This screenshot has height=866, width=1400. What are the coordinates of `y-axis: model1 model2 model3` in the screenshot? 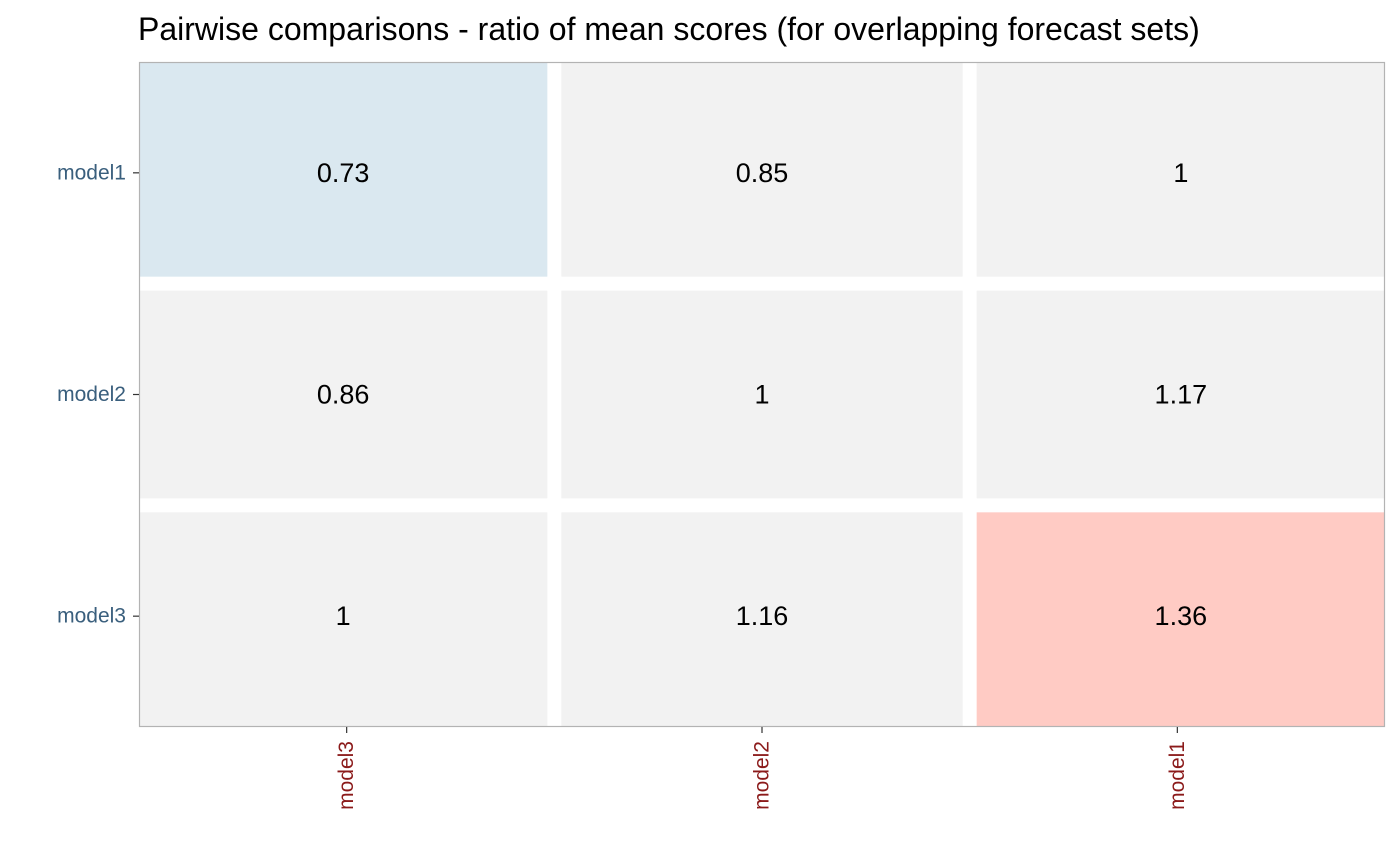 It's located at (98, 394).